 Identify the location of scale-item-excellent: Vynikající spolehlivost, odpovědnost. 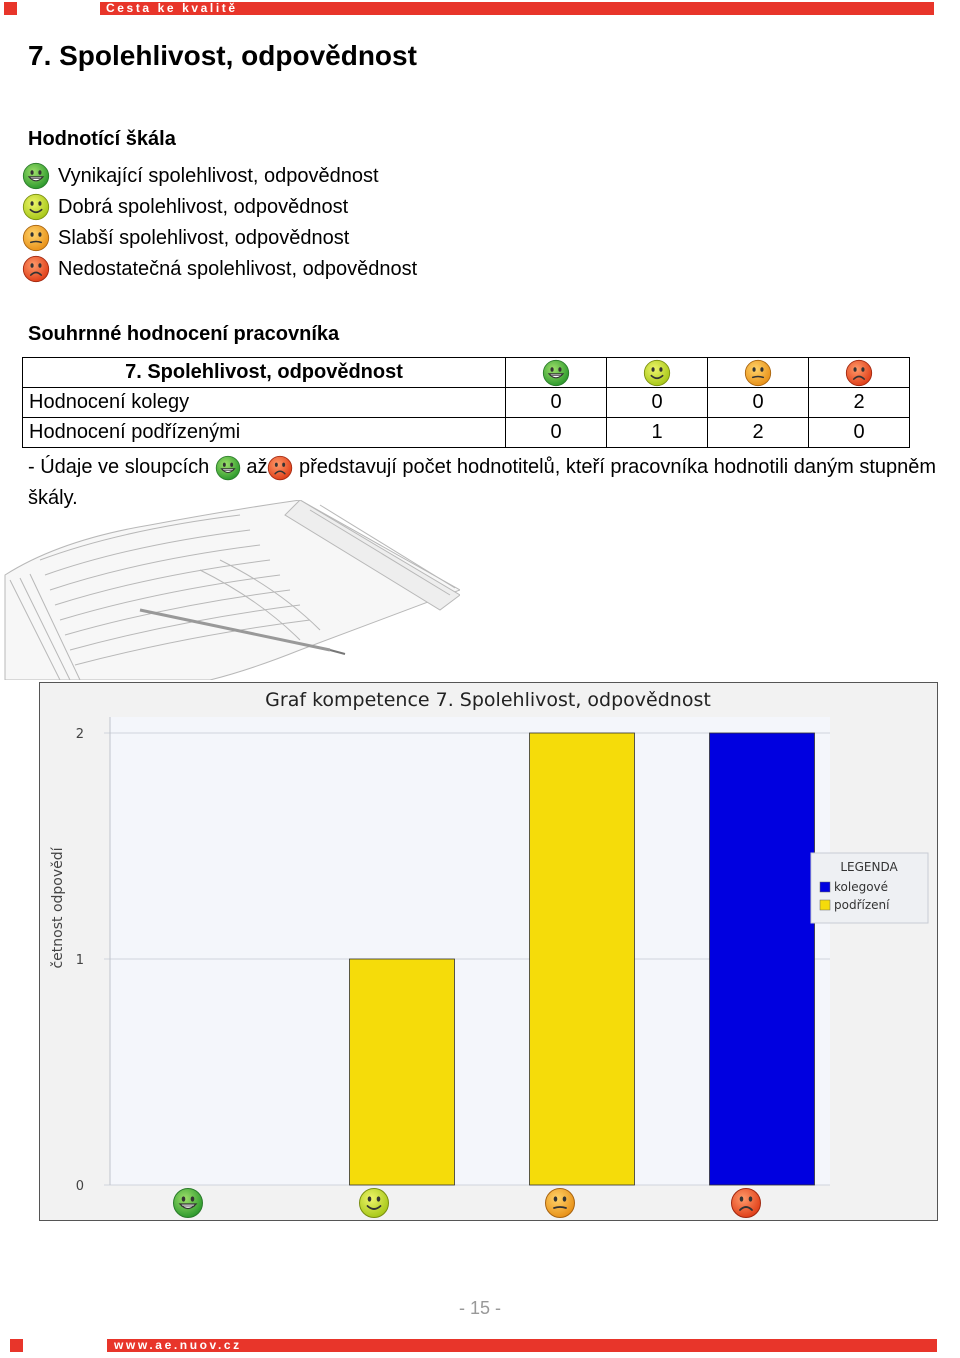
(200, 176).